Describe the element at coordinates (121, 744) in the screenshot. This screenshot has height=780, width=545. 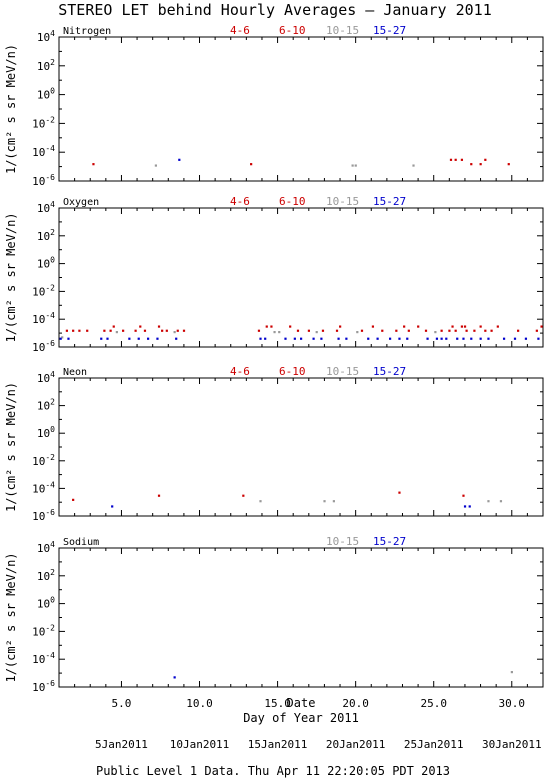
I see `date-tick-label: 5Jan2011` at that location.